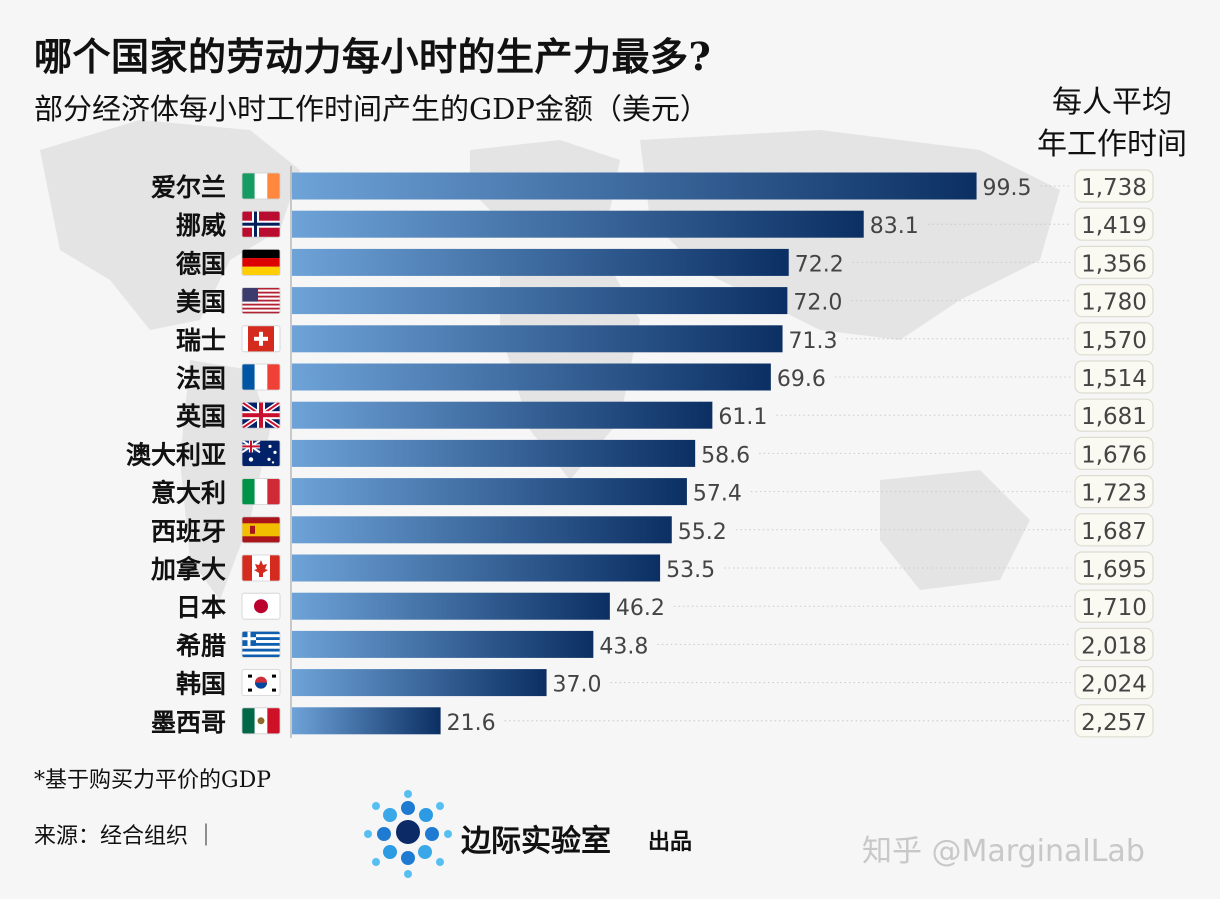 Image resolution: width=1220 pixels, height=899 pixels. I want to click on category-label: 瑞士, so click(201, 340).